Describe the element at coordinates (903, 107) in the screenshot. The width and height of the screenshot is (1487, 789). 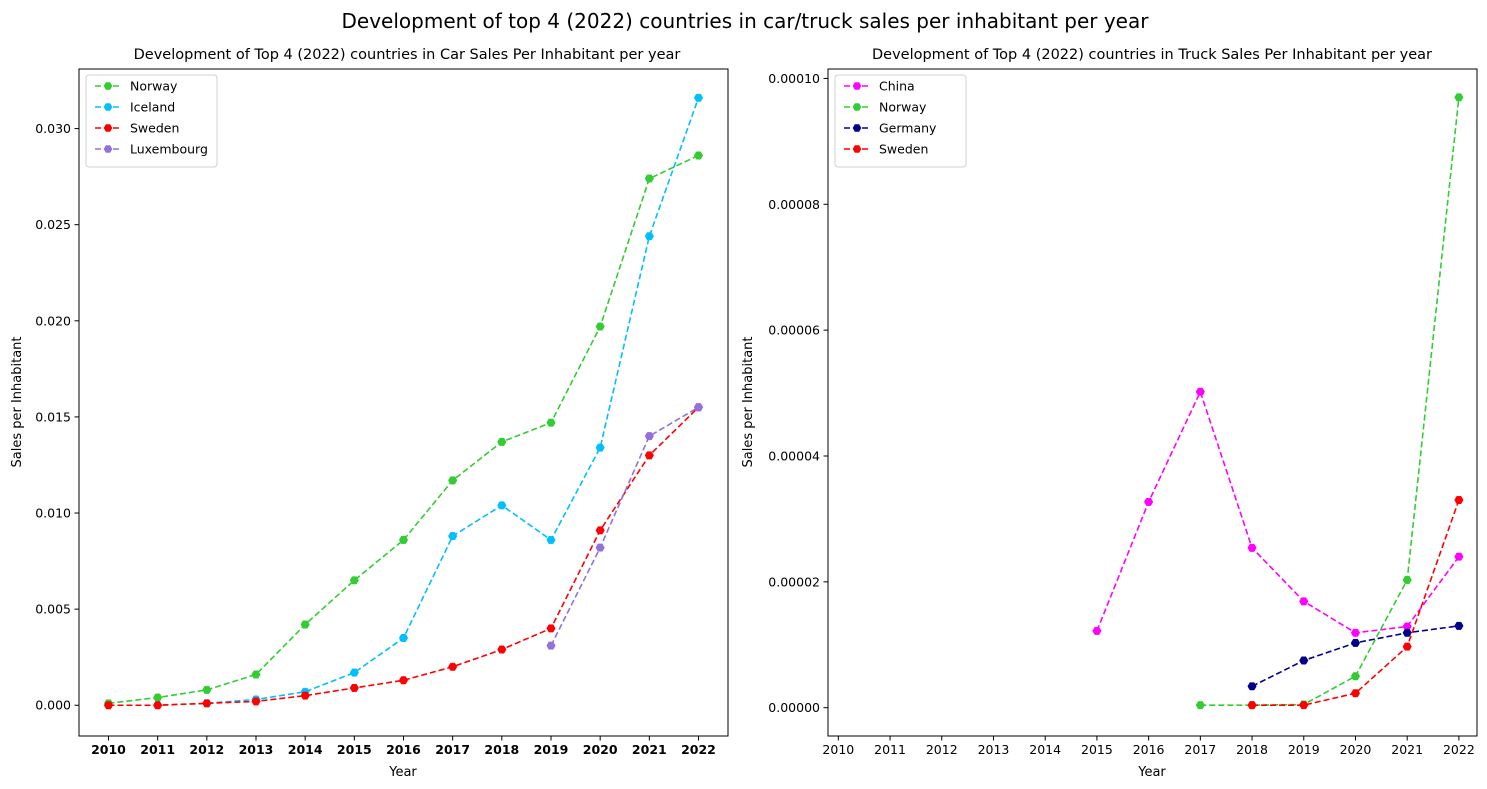
I see `legend-label: Norway` at that location.